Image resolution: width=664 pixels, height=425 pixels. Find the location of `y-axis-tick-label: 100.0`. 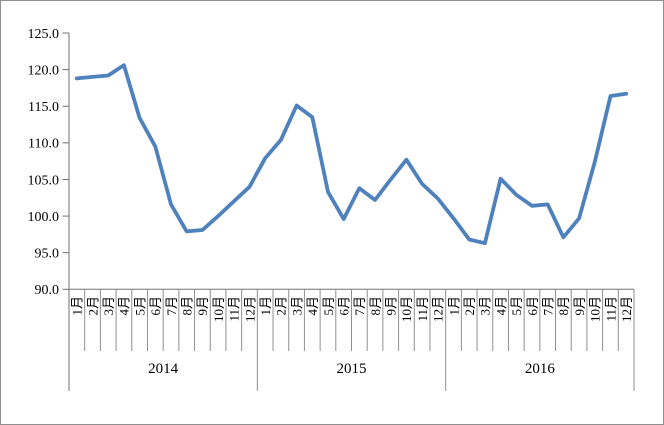

y-axis-tick-label: 100.0 is located at coordinates (44, 217).